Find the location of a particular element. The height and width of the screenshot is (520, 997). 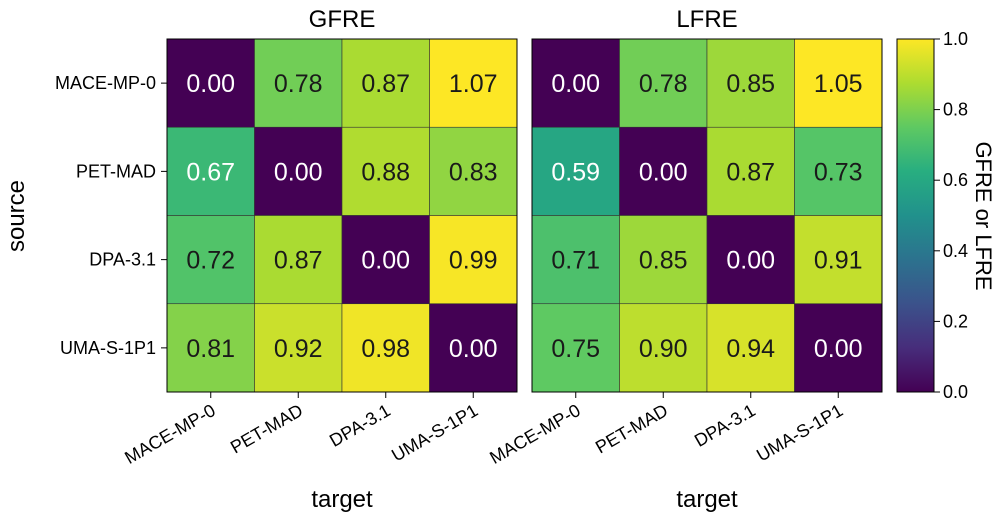

cell-value-label: 0.73 is located at coordinates (838, 172).